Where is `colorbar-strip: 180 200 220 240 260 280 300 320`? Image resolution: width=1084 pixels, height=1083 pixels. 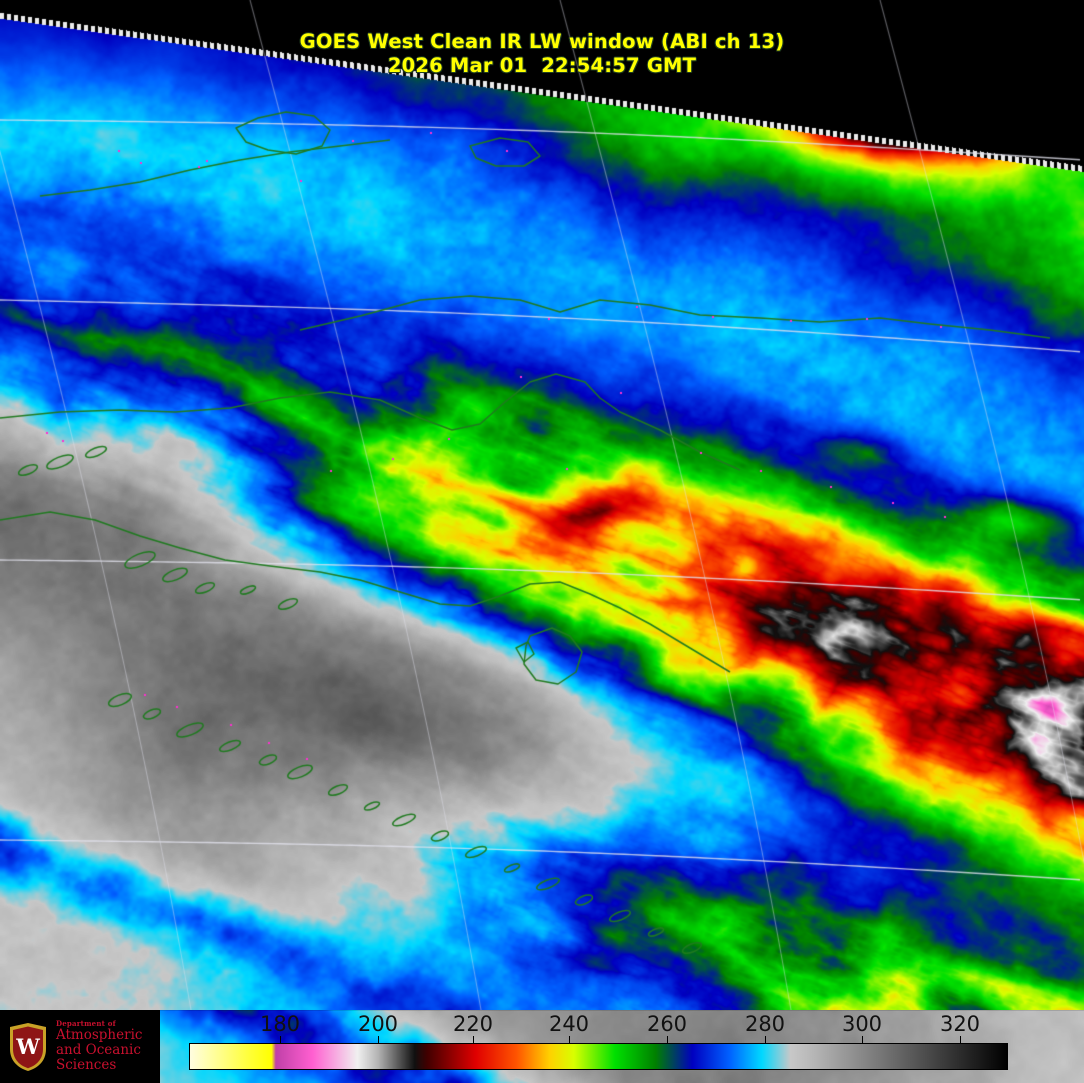
colorbar-strip: 180 200 220 240 260 280 300 320 is located at coordinates (542, 1046).